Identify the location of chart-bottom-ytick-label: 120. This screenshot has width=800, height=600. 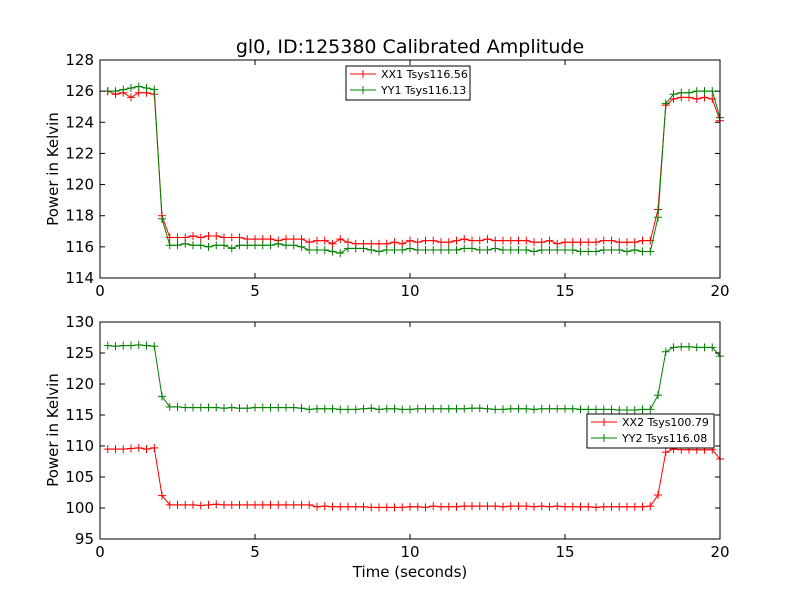
(79, 384).